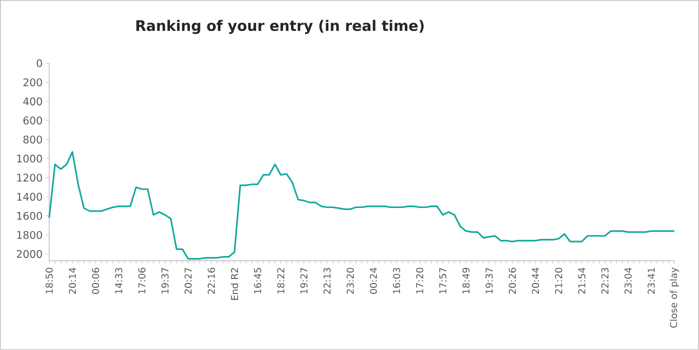 This screenshot has height=350, width=699. I want to click on x-tick-label: End R2, so click(234, 284).